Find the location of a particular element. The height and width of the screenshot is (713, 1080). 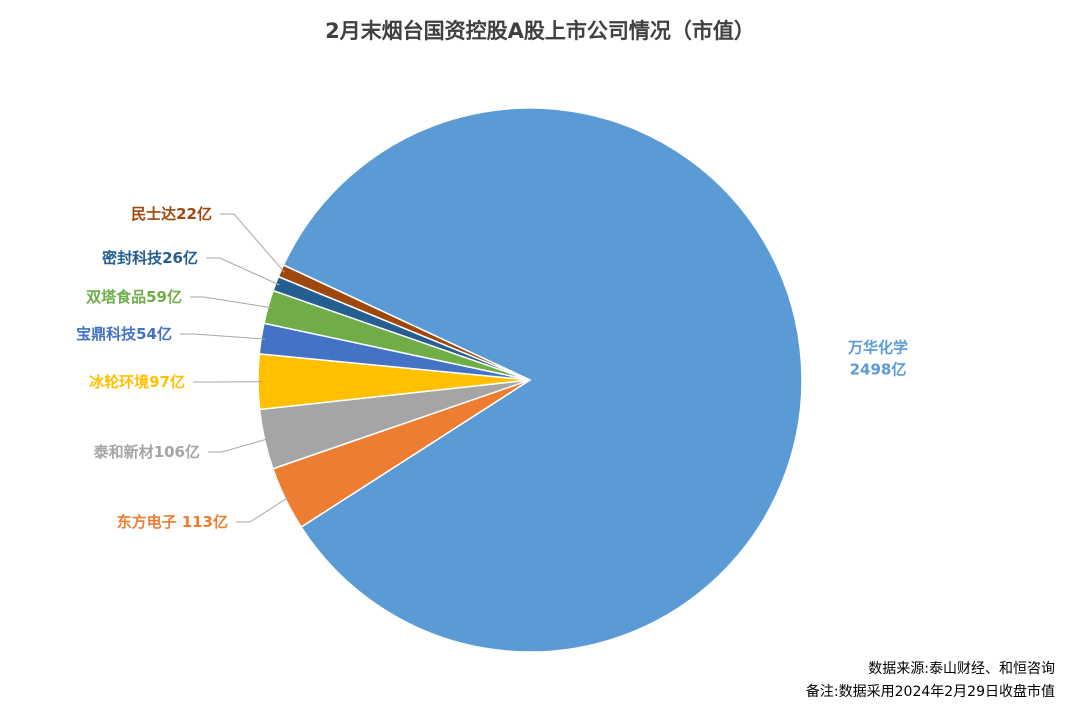

category-name: 冰轮环境 is located at coordinates (119, 382).